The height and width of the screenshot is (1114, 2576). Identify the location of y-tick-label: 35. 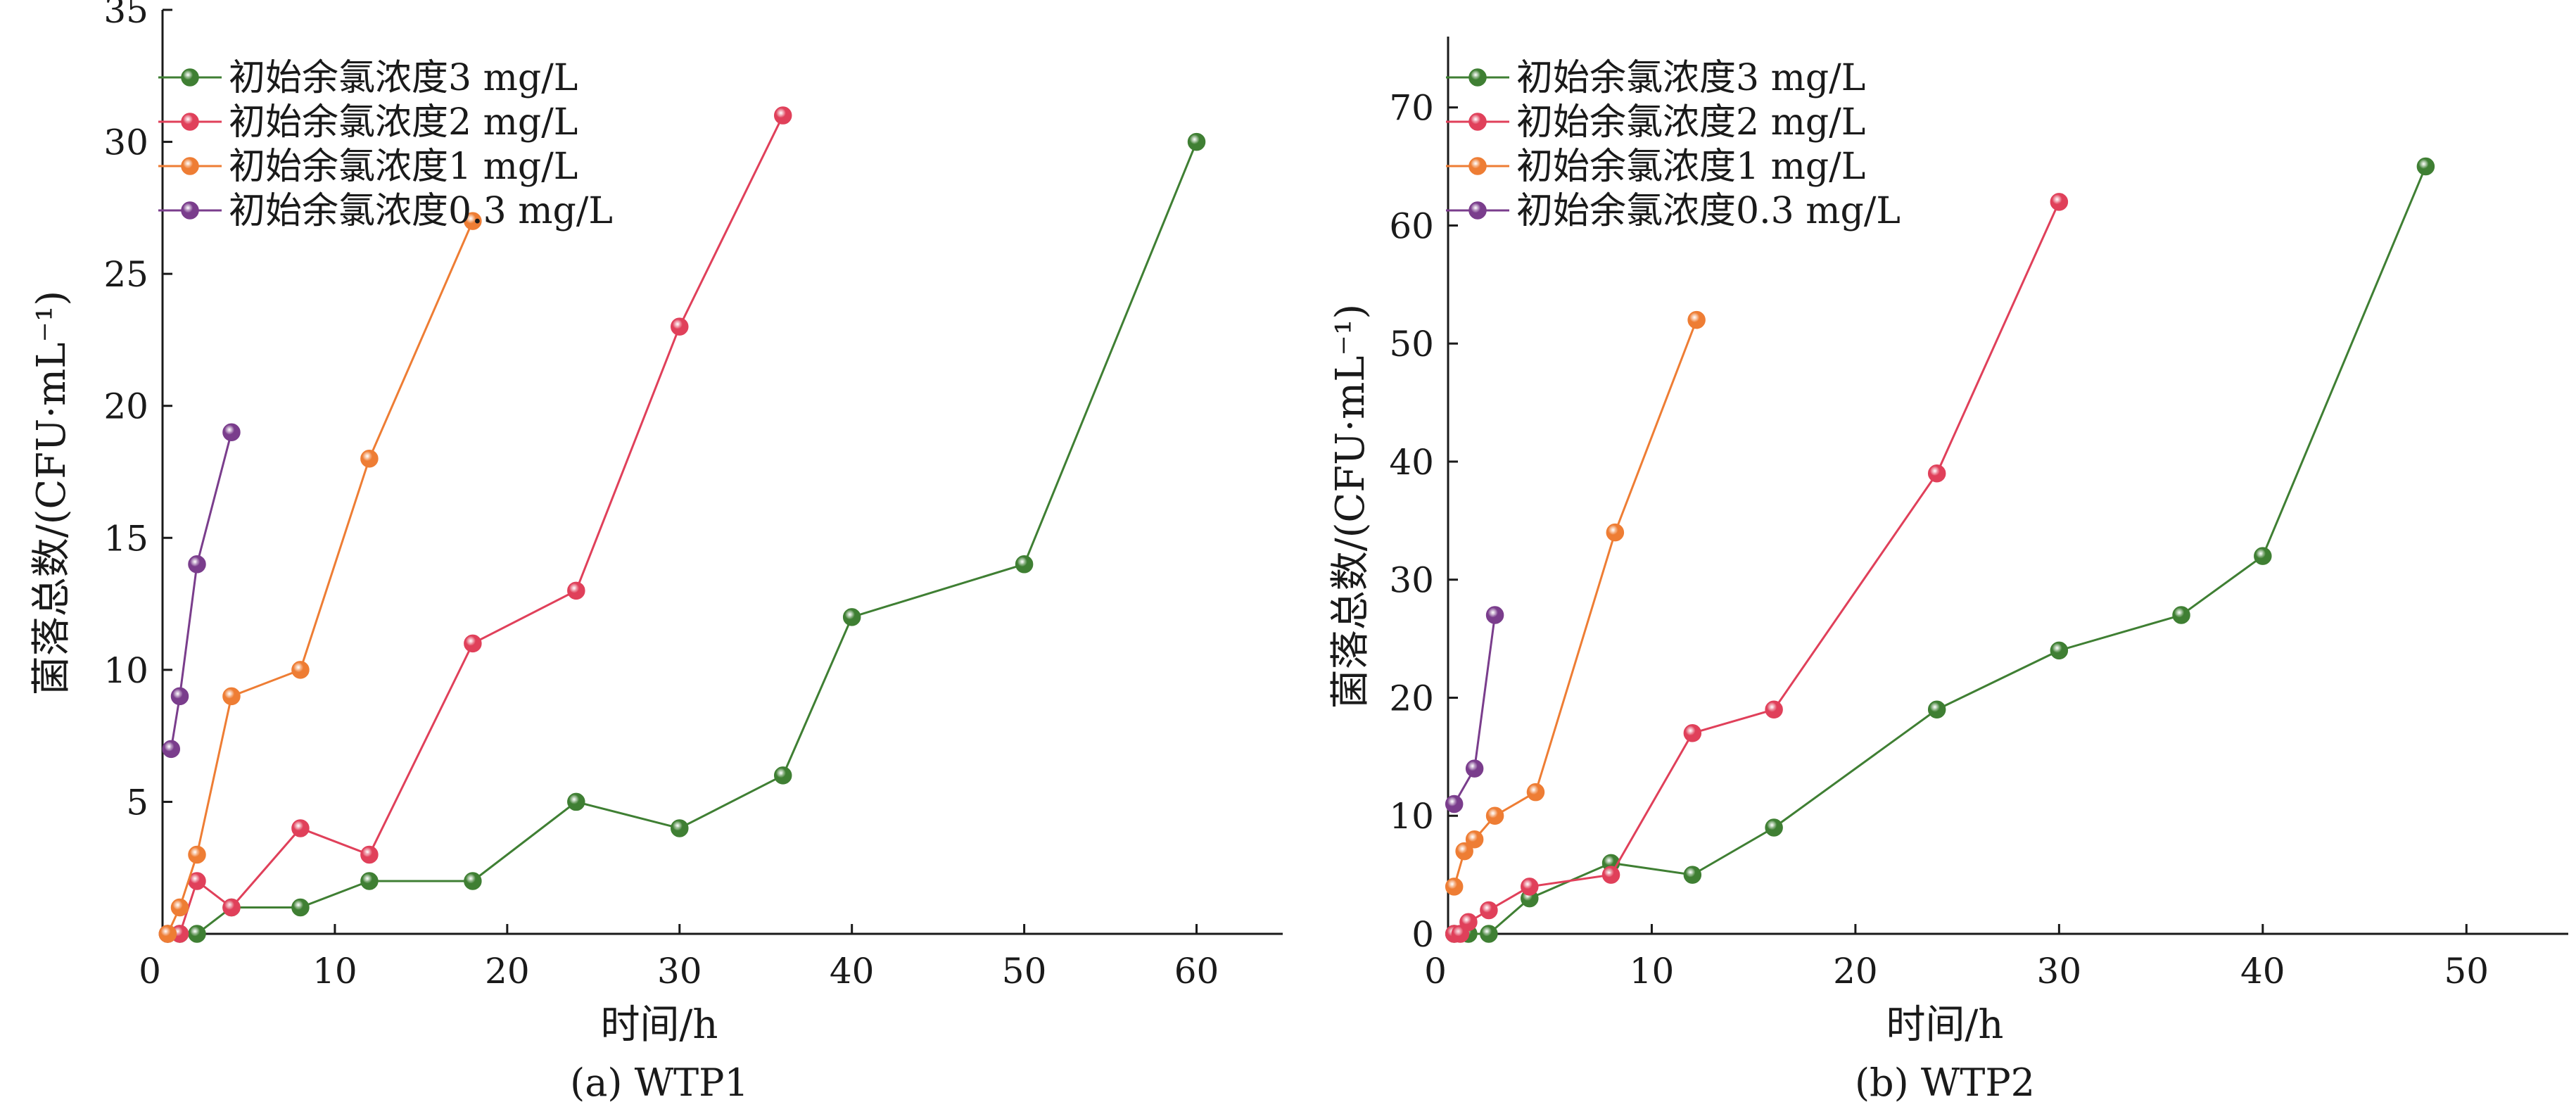
(125, 15).